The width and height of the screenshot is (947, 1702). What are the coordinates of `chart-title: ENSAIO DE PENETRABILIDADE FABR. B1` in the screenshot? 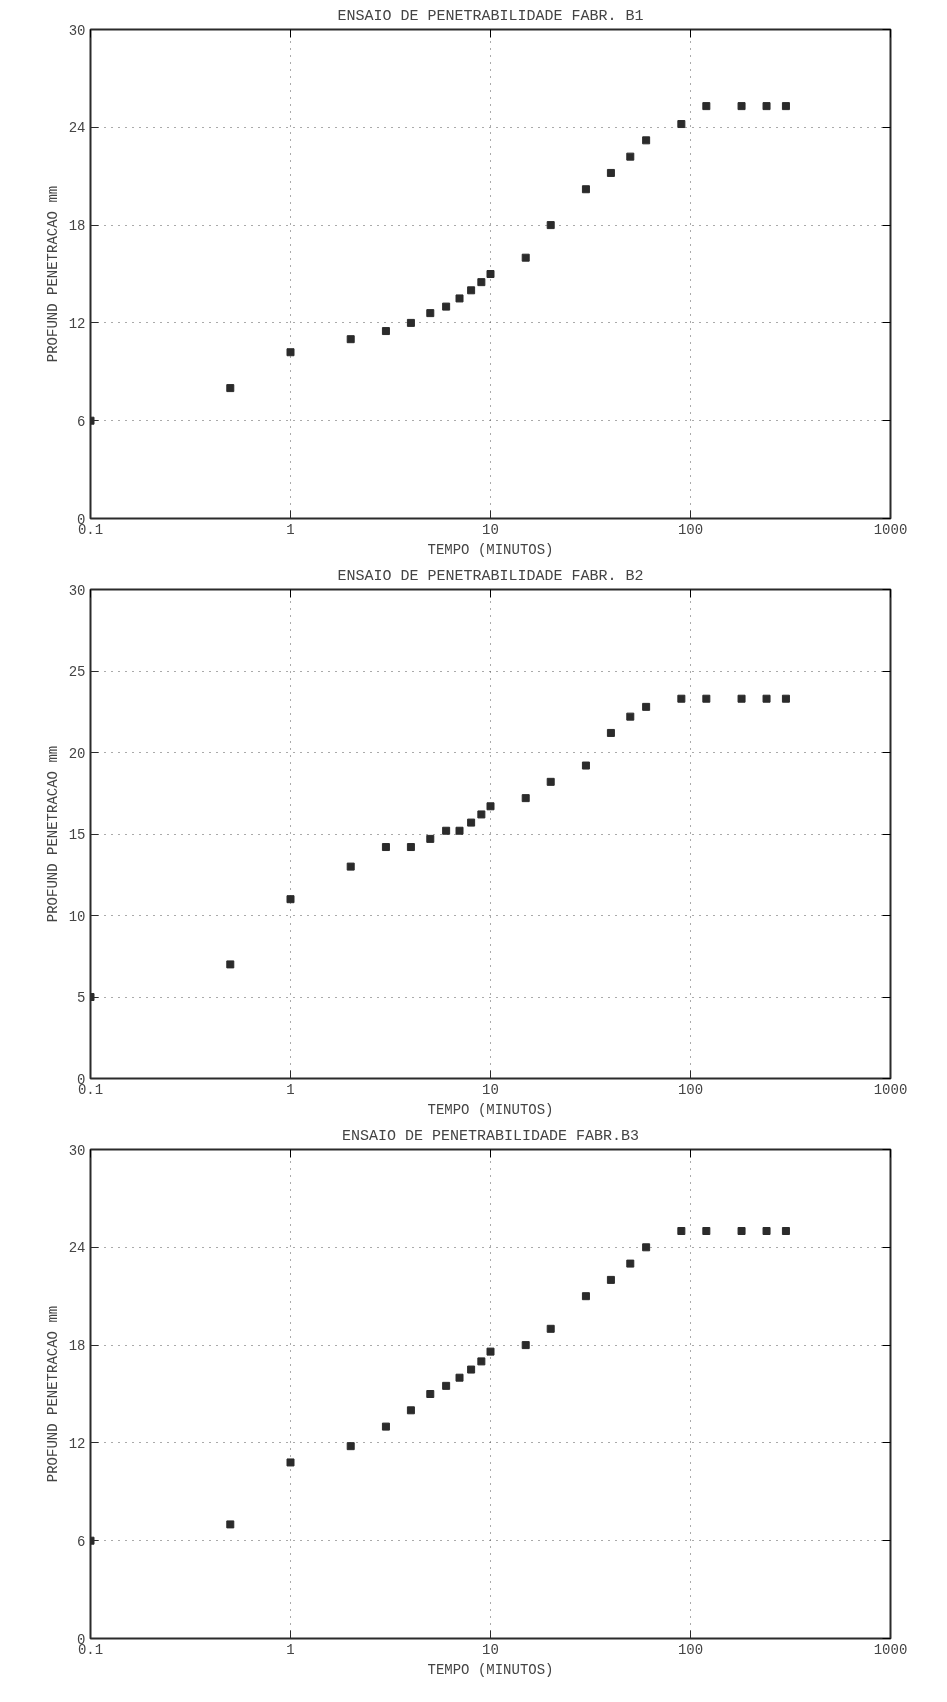 It's located at (490, 16).